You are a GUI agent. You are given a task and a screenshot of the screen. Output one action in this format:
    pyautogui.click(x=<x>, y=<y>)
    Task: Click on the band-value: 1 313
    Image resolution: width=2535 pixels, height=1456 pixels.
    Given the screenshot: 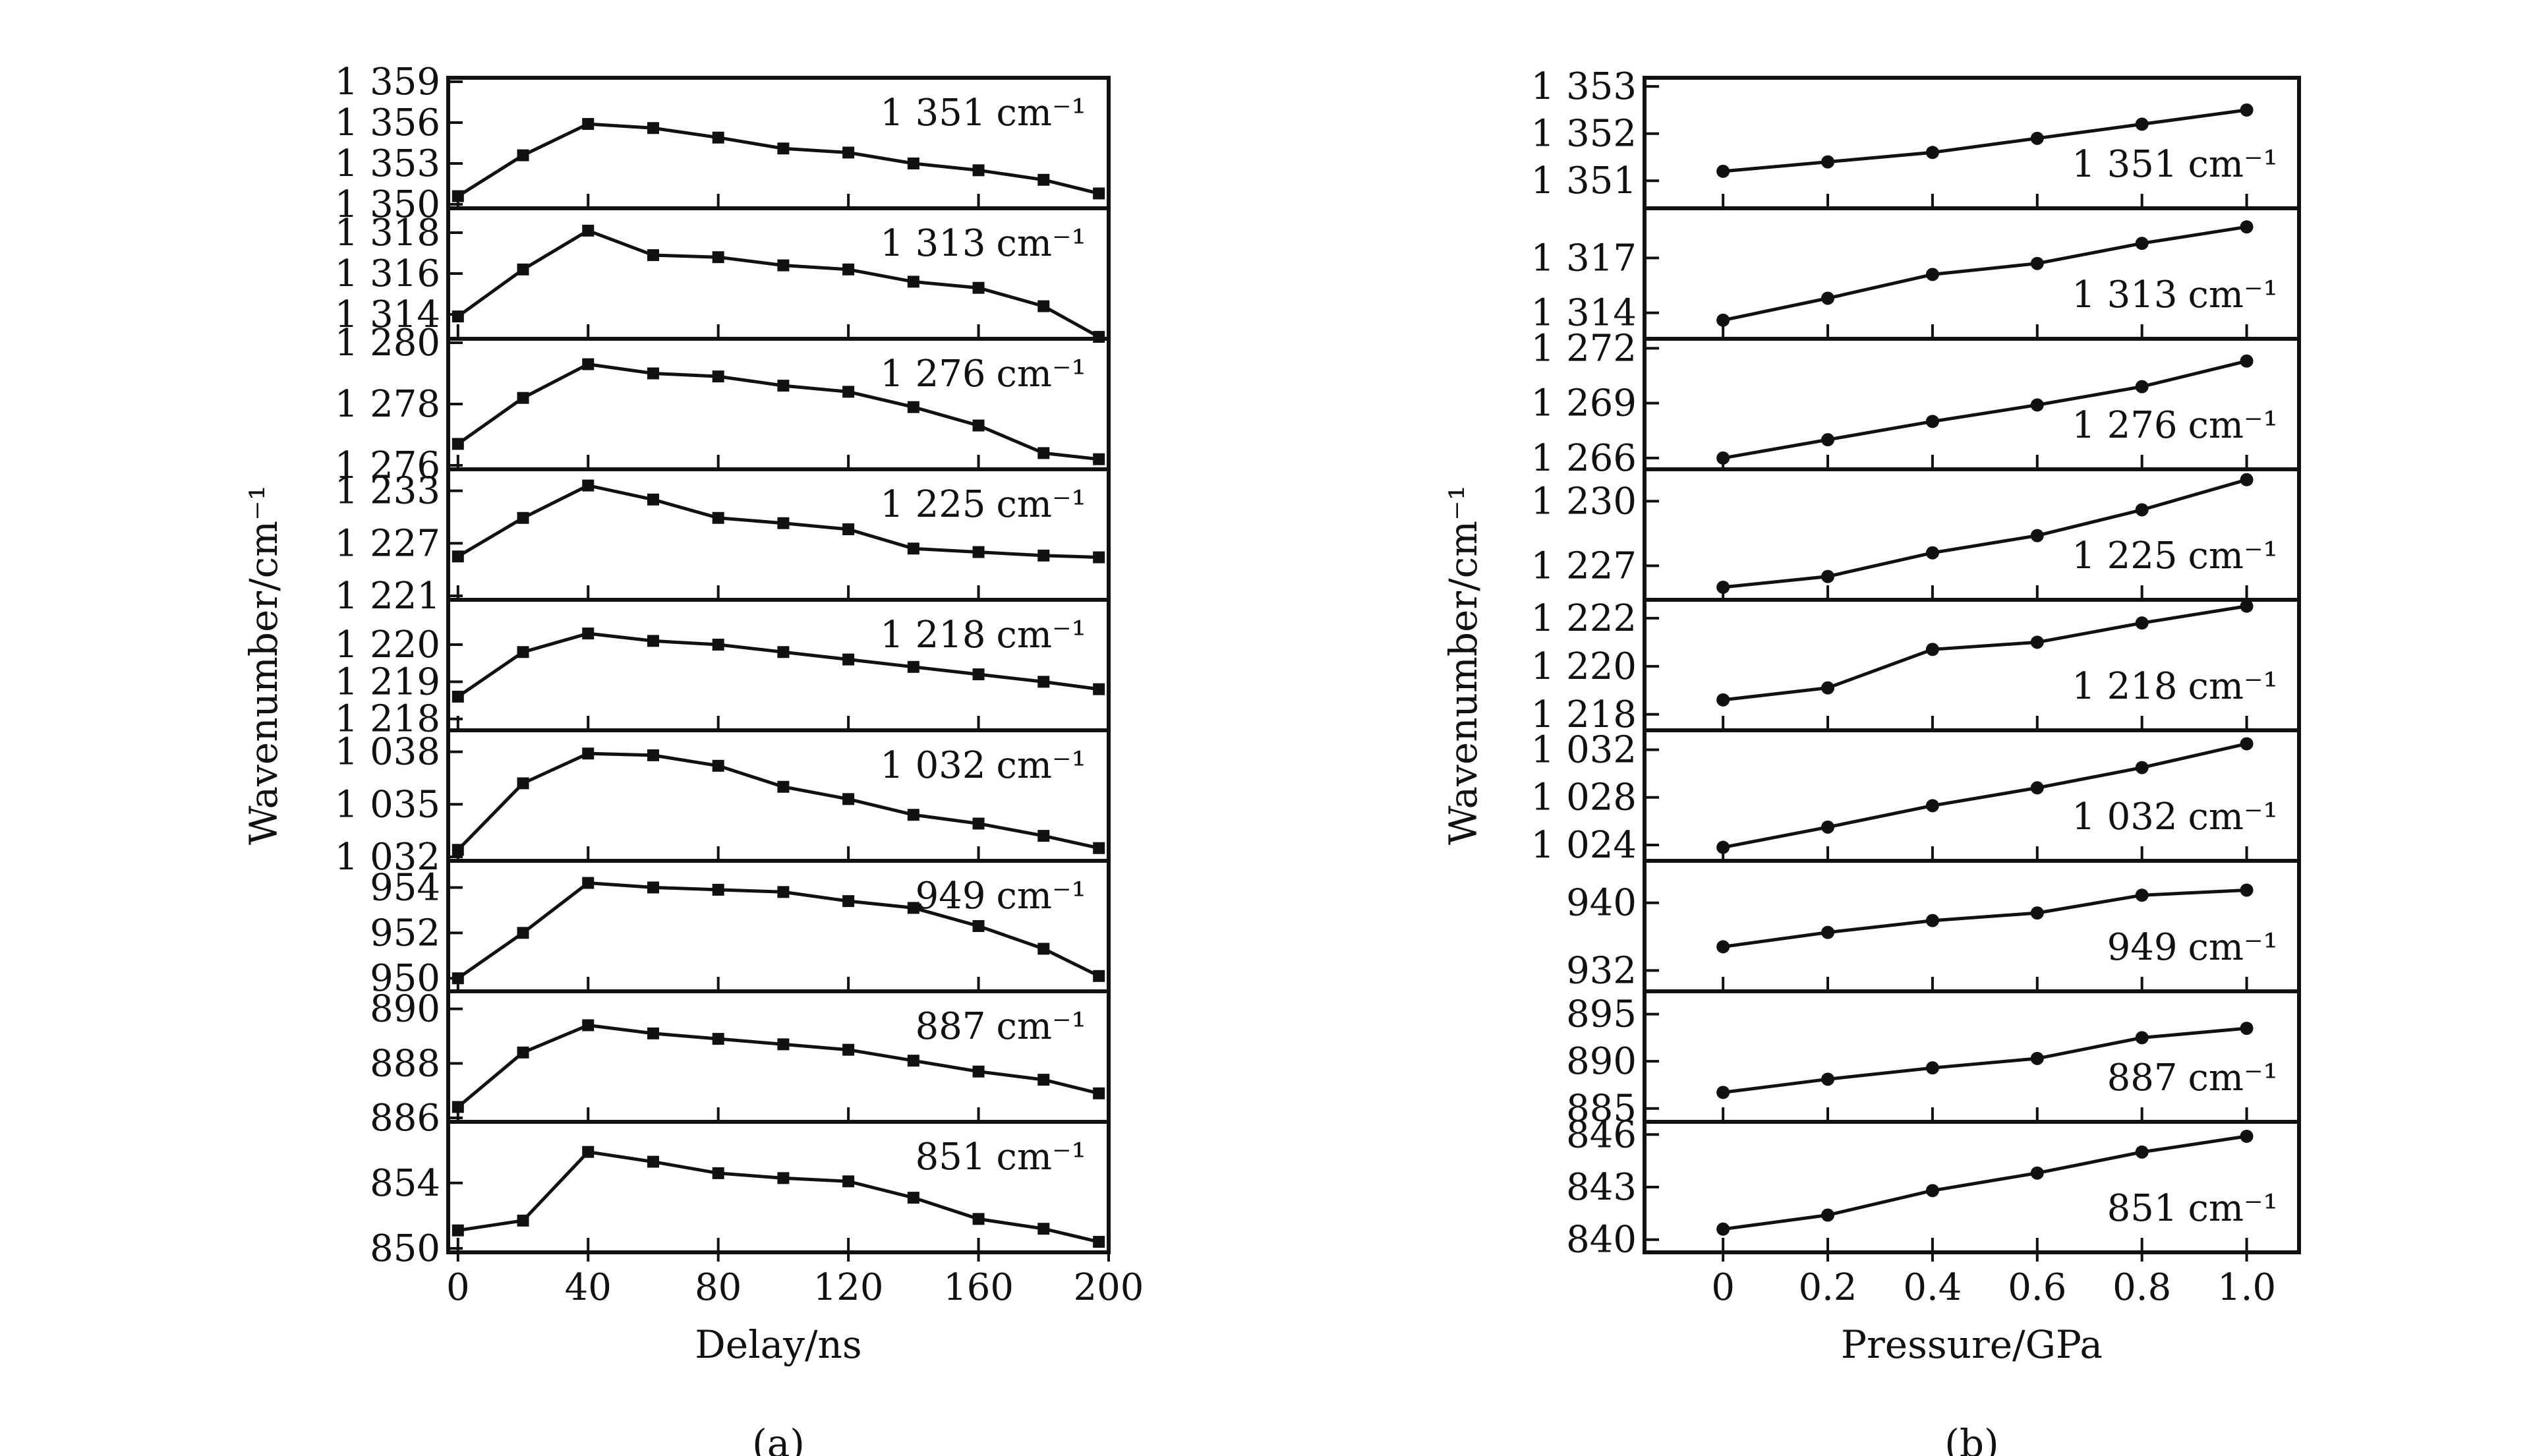 What is the action you would take?
    pyautogui.click(x=2124, y=295)
    